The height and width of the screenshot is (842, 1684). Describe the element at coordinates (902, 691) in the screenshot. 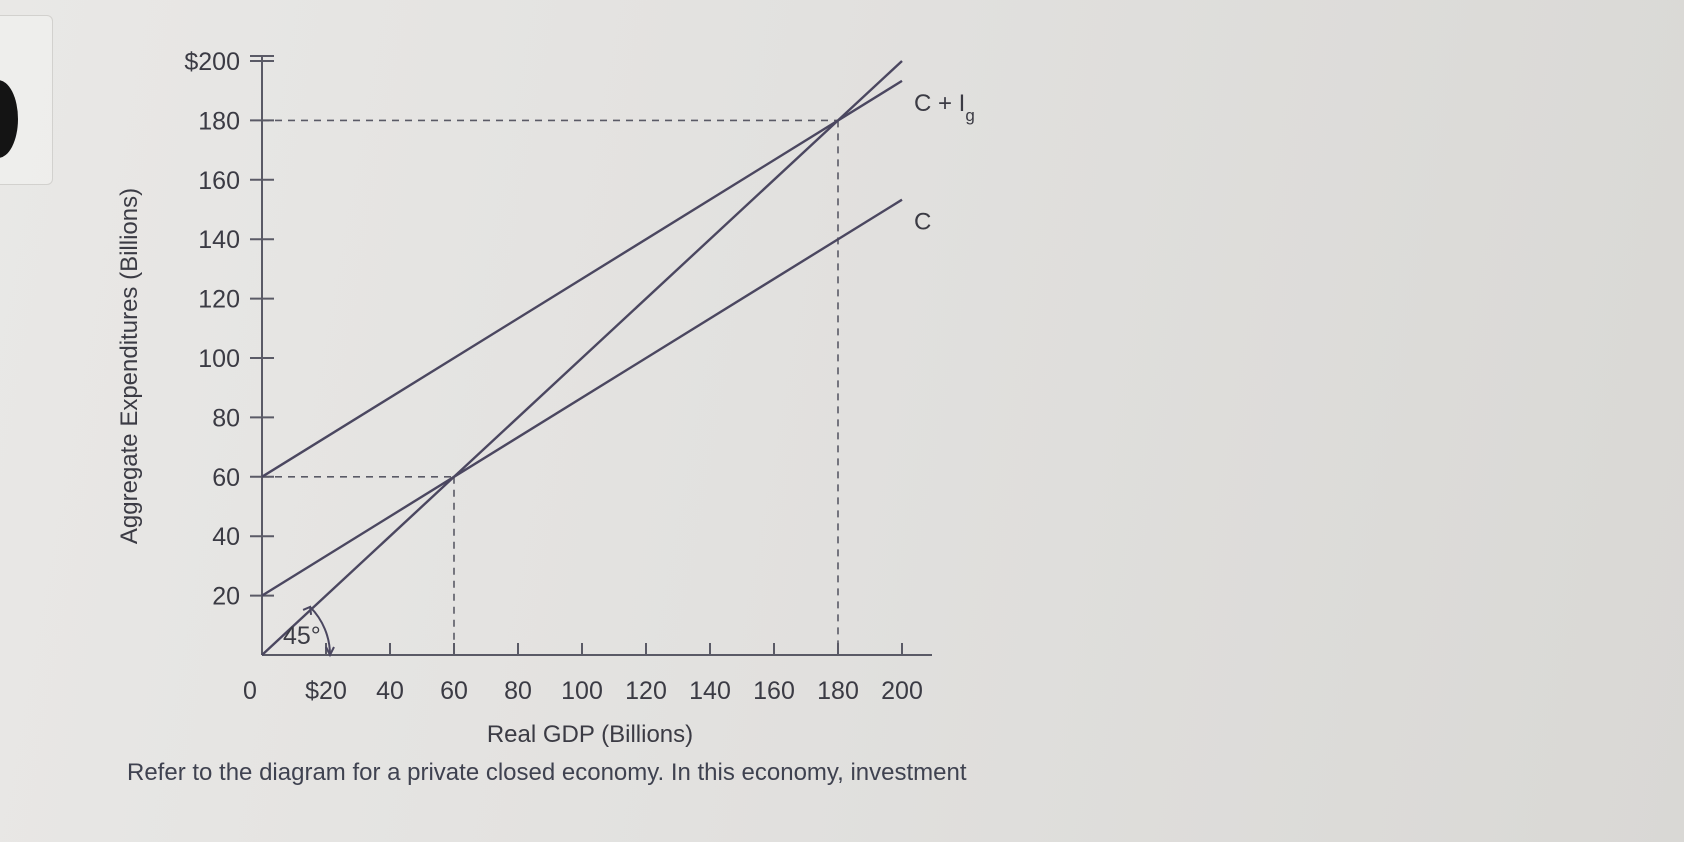

I see `x-tick-label: 200` at that location.